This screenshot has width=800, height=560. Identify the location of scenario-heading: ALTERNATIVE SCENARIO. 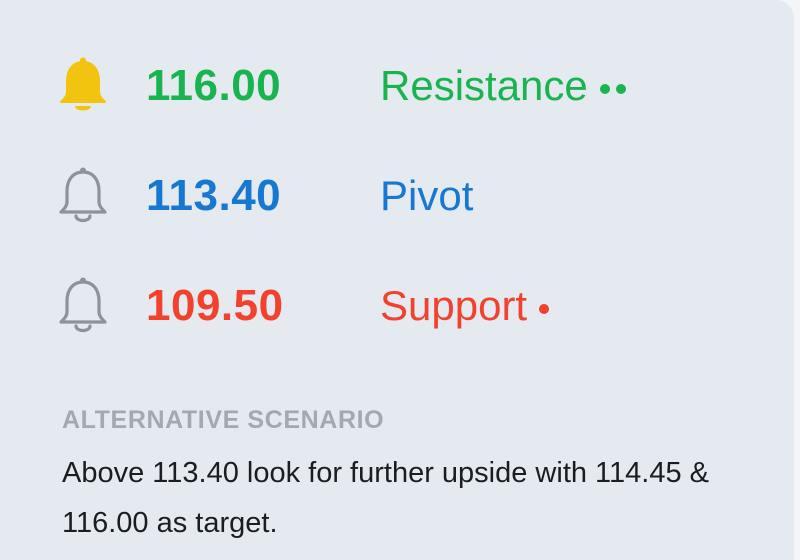
(223, 420).